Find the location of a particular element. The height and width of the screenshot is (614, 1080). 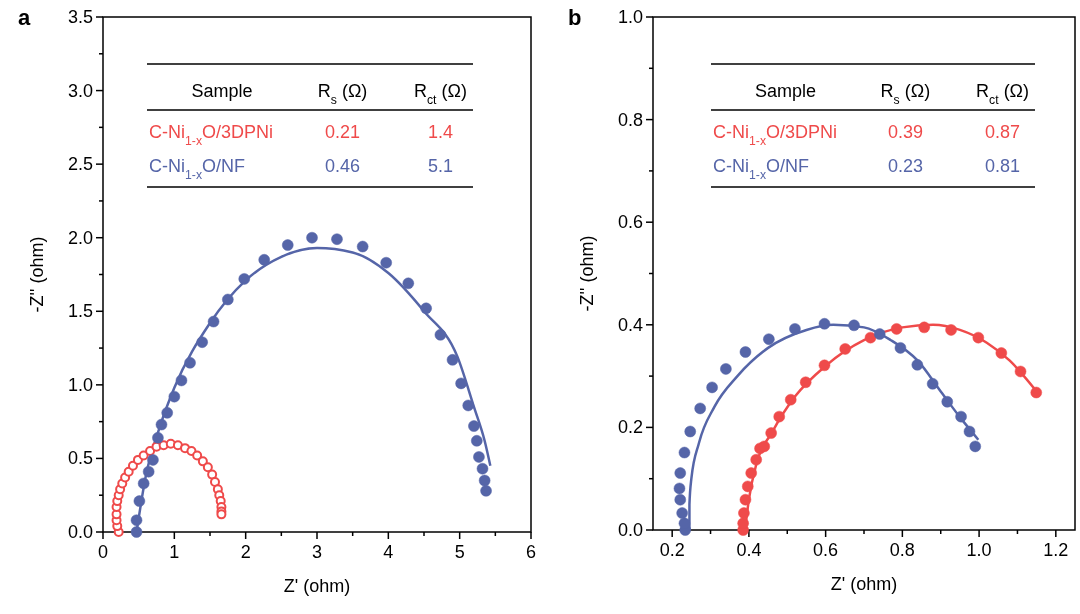

annotation: 0.87 is located at coordinates (1003, 132).